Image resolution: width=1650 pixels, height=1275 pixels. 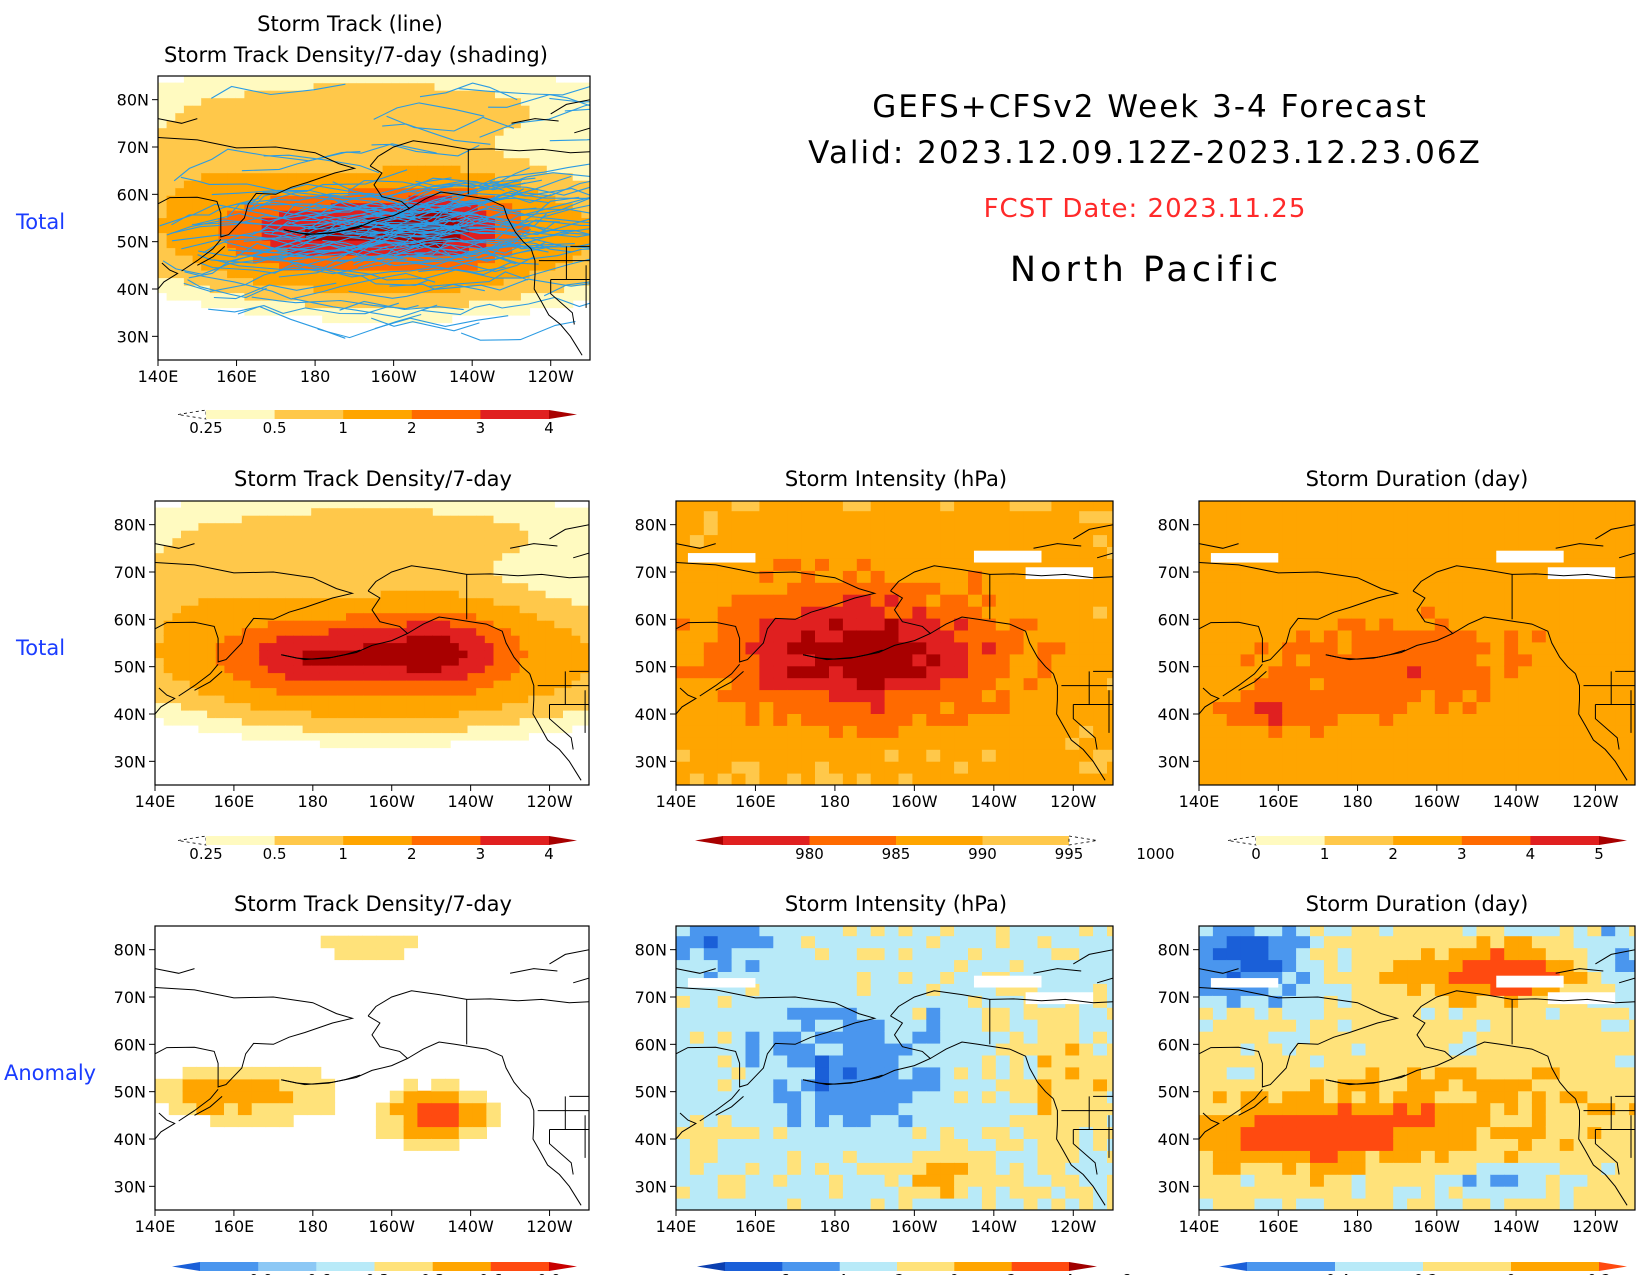 What do you see at coordinates (130, 761) in the screenshot?
I see `y-tick-label: 30N` at bounding box center [130, 761].